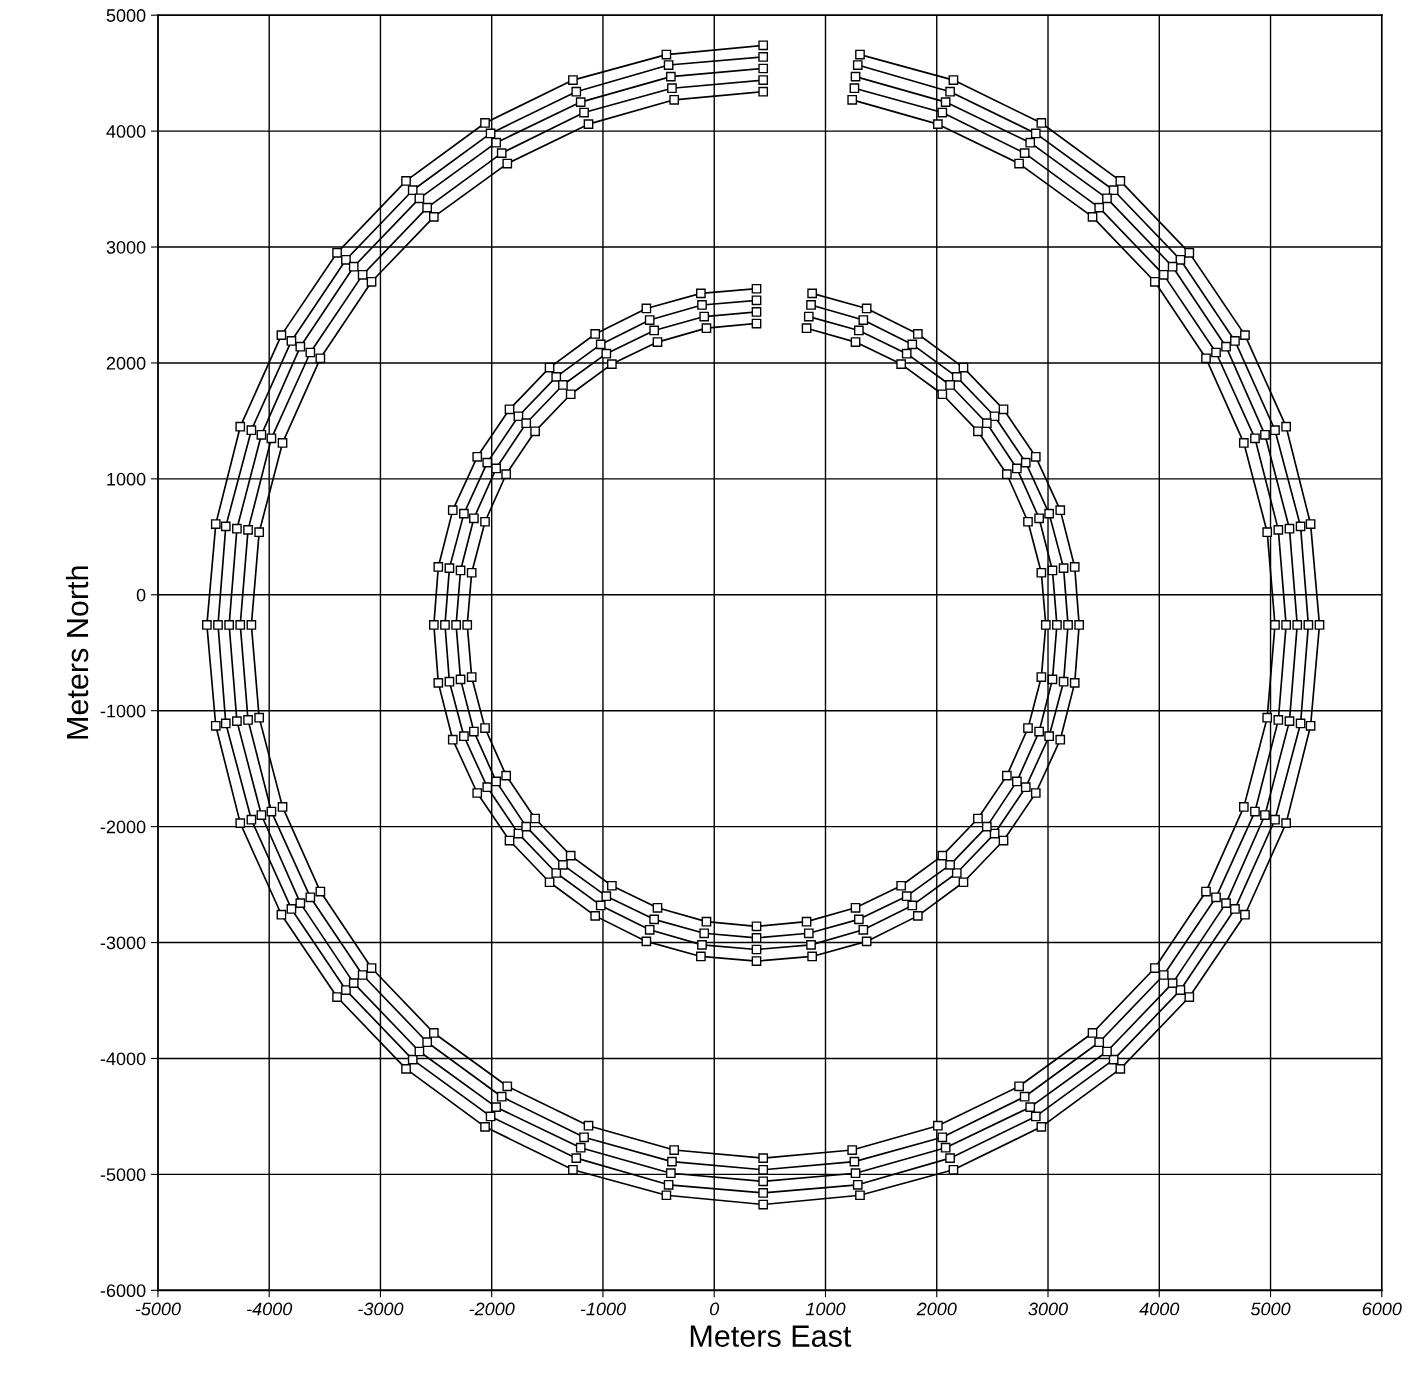  Describe the element at coordinates (270, 1309) in the screenshot. I see `x-tick-label: -4000` at that location.